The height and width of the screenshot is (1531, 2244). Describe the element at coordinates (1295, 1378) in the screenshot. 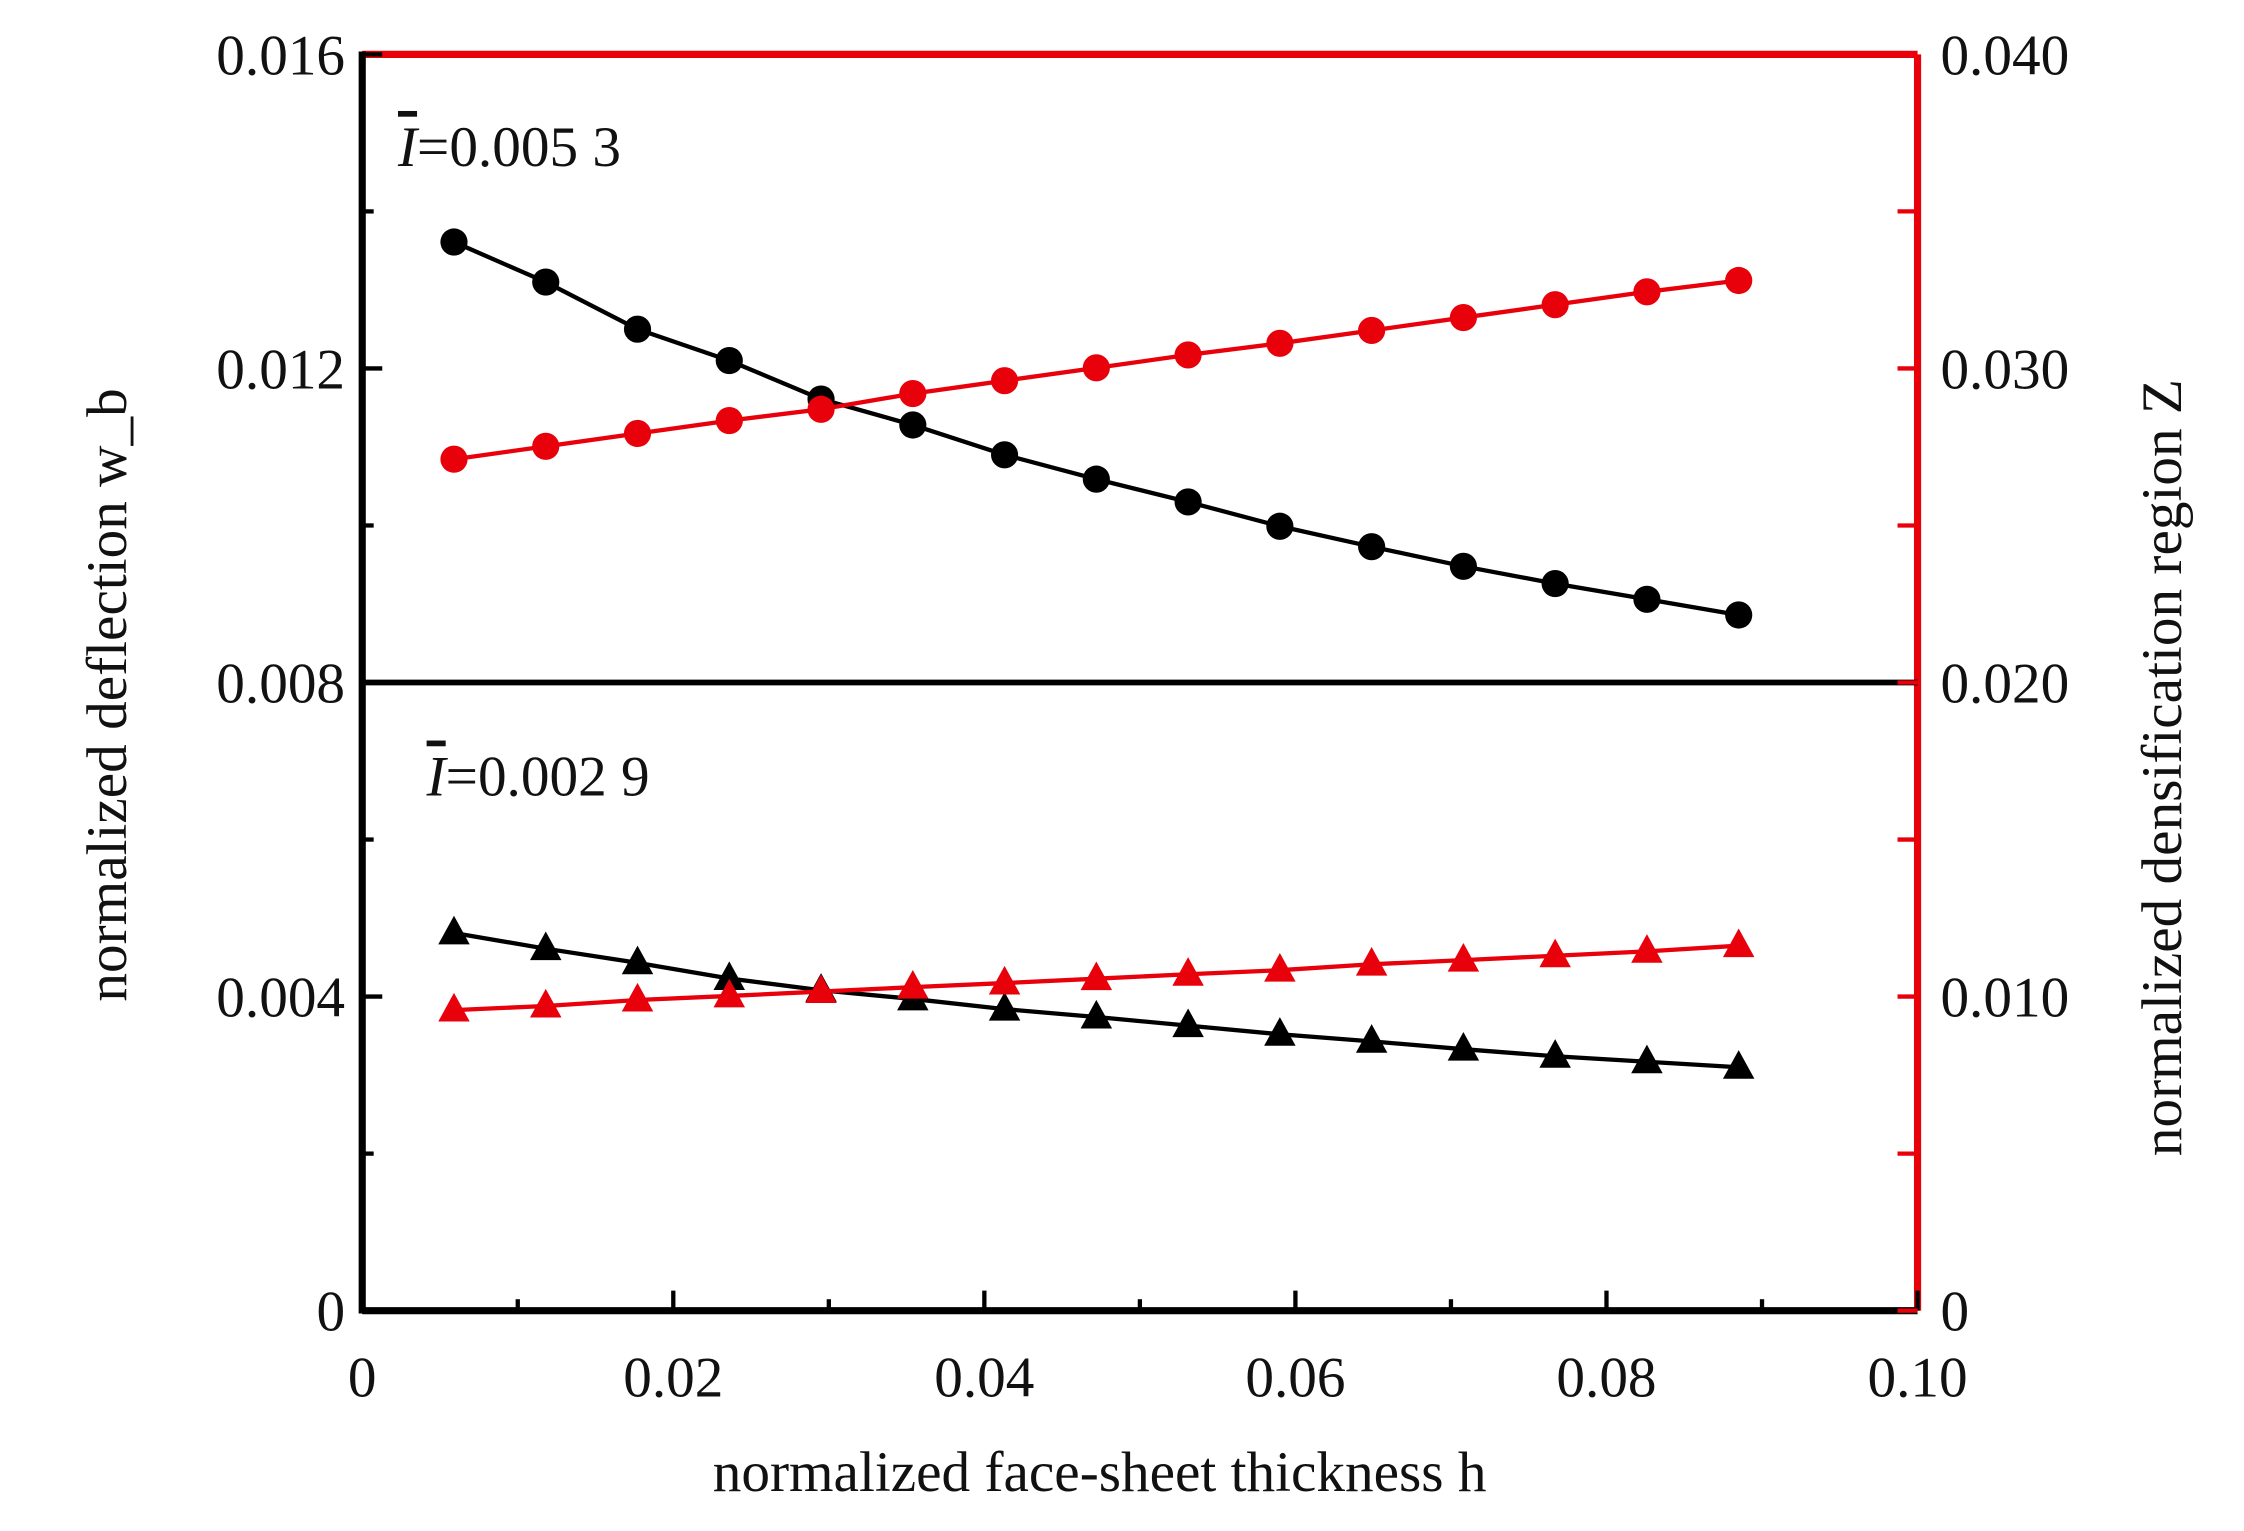

I see `x-tick-label: 0.06` at that location.